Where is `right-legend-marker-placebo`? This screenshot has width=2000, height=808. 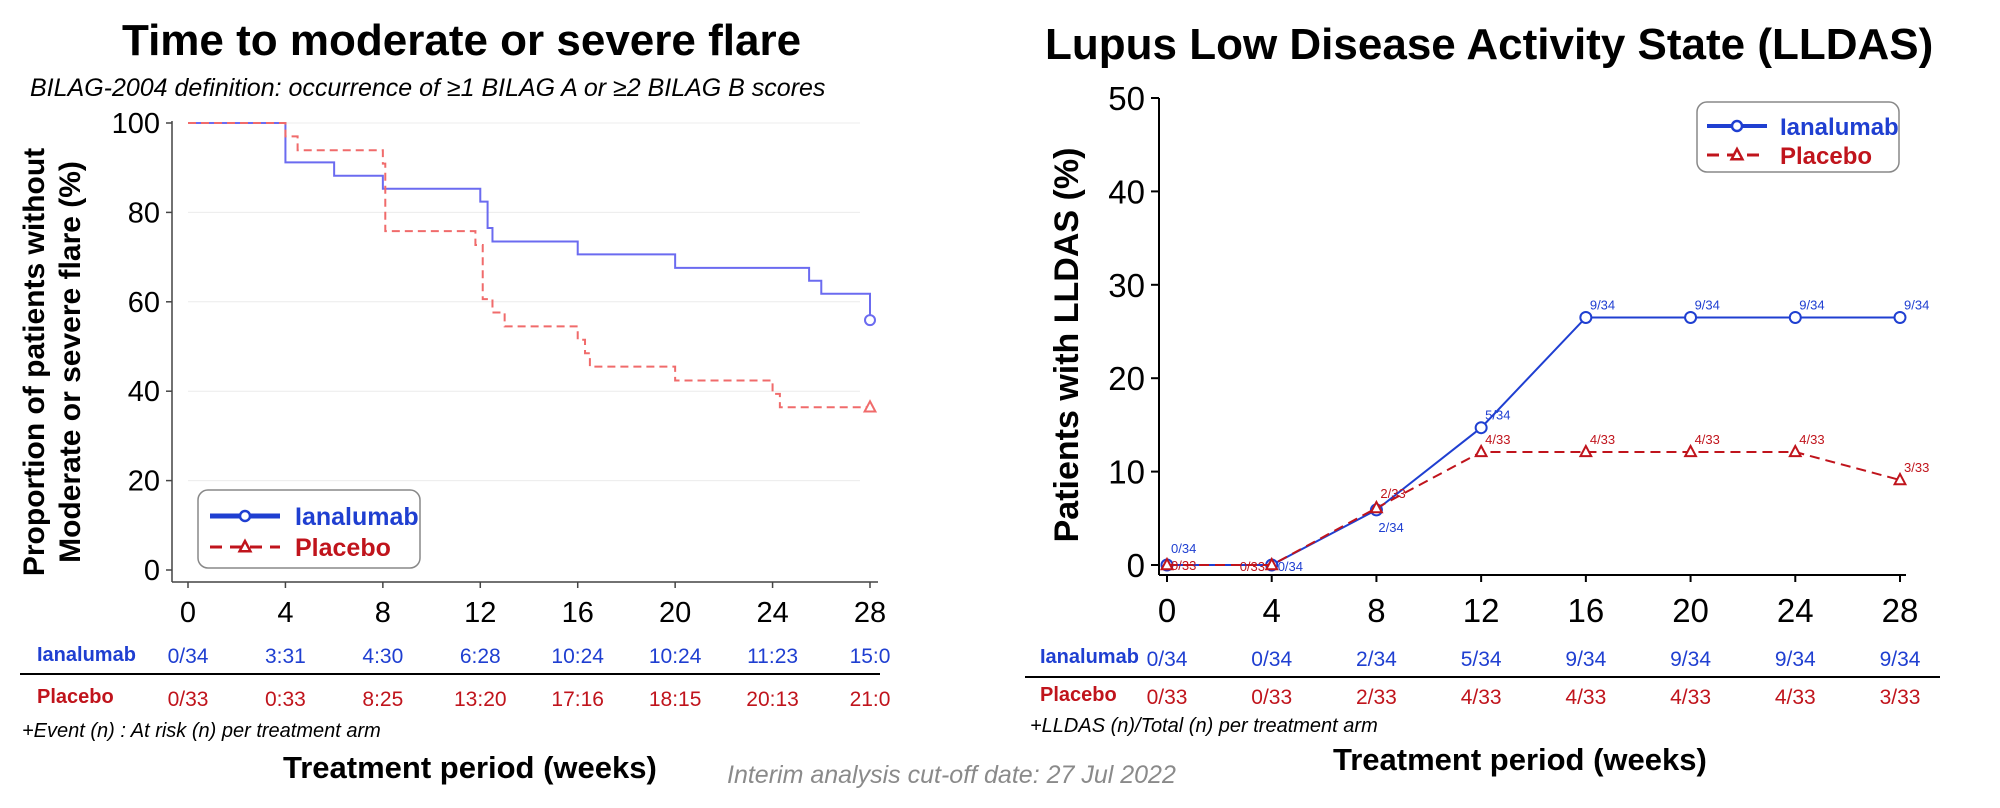 right-legend-marker-placebo is located at coordinates (1737, 153).